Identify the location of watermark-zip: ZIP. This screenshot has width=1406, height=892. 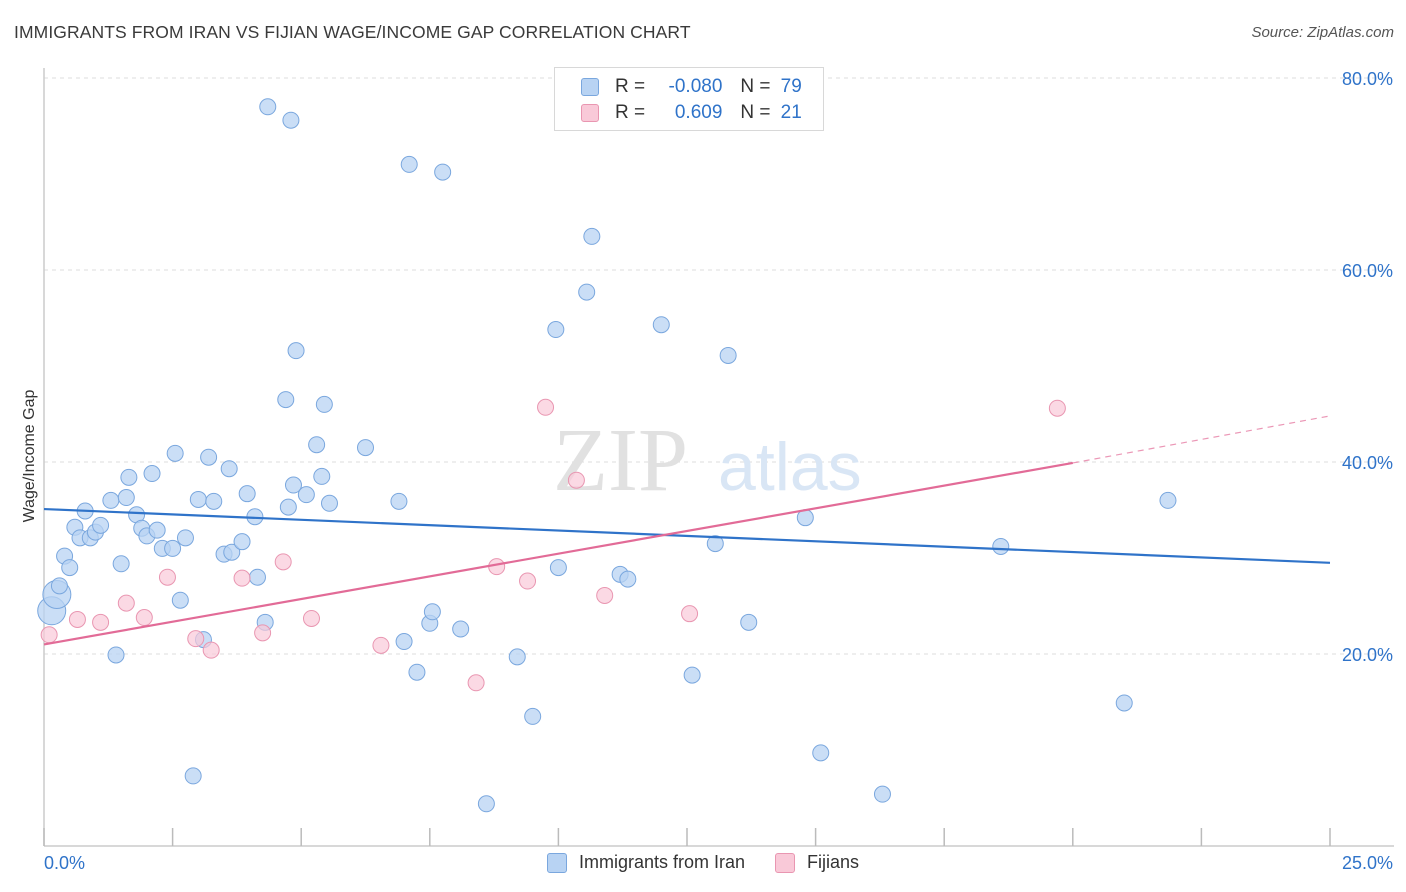
(620, 460).